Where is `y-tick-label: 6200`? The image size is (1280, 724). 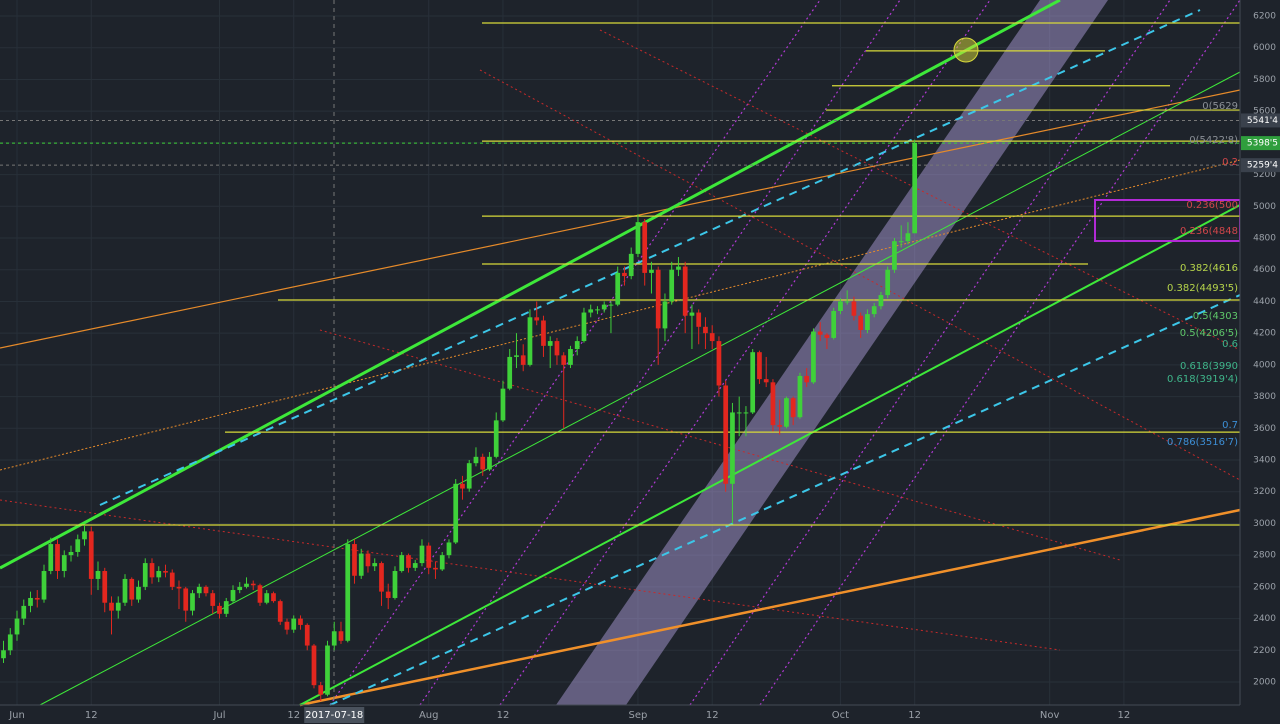
y-tick-label: 6200 is located at coordinates (1264, 17).